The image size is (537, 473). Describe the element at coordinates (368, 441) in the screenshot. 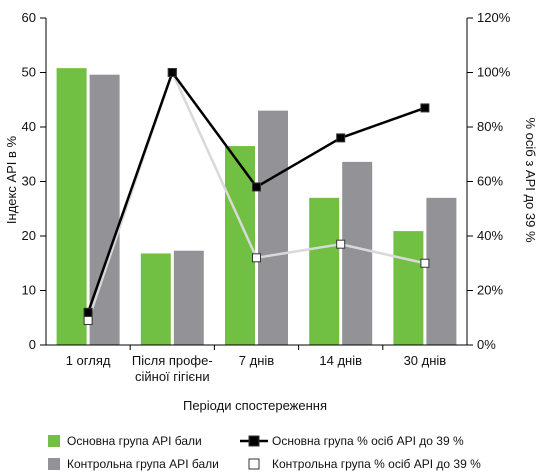

I see `legend-label-line-1: Основна група % осіб API до 39 %` at that location.